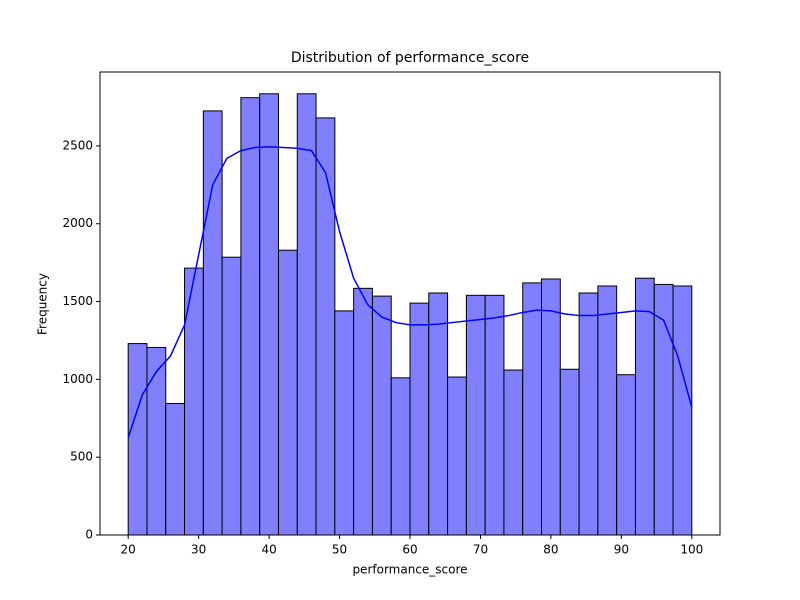 This screenshot has width=800, height=600. What do you see at coordinates (691, 550) in the screenshot?
I see `x-tick-label: 100` at bounding box center [691, 550].